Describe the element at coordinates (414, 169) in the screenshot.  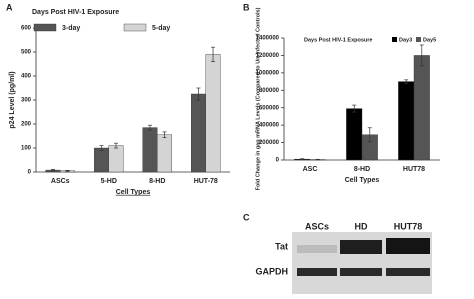
I see `x-tick-label: HUT78` at that location.